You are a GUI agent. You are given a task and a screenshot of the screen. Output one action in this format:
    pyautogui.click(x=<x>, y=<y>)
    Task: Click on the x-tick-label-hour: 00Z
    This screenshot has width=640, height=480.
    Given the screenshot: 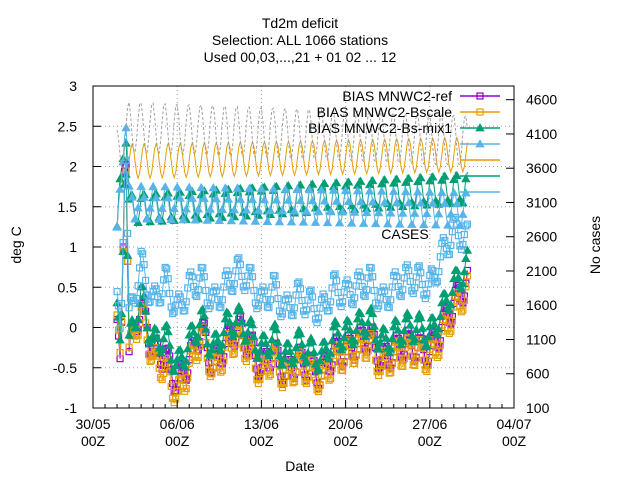 What is the action you would take?
    pyautogui.click(x=261, y=441)
    